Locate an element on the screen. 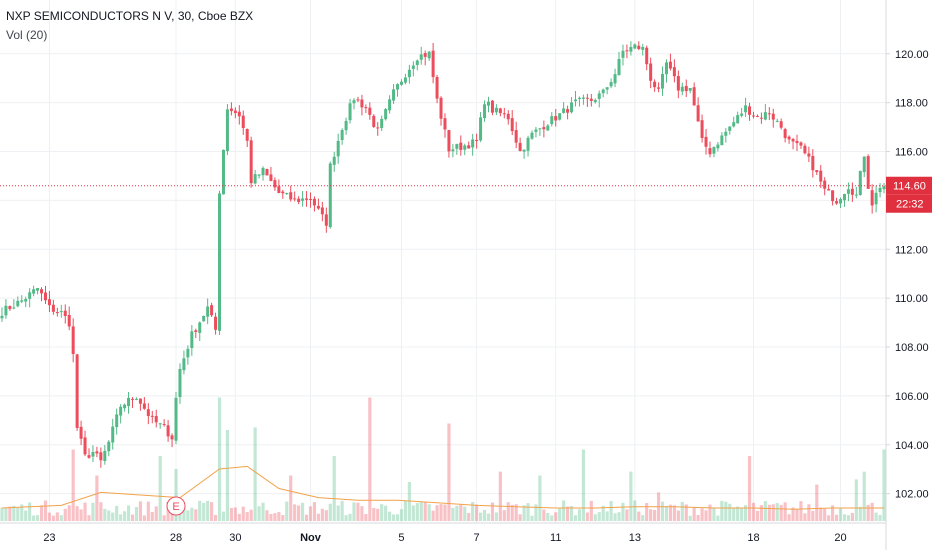 The width and height of the screenshot is (932, 550). earnings-marker-circle is located at coordinates (176, 506).